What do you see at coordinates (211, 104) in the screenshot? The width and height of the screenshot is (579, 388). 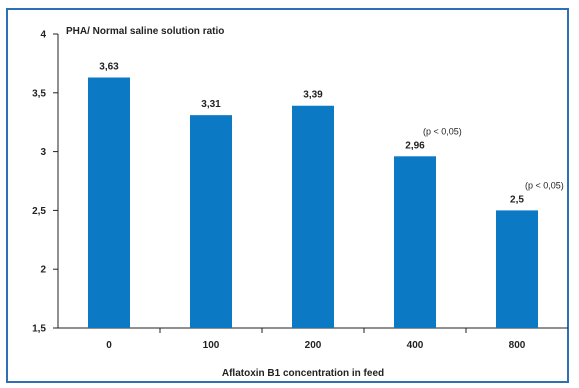 I see `data-label: 3,31` at bounding box center [211, 104].